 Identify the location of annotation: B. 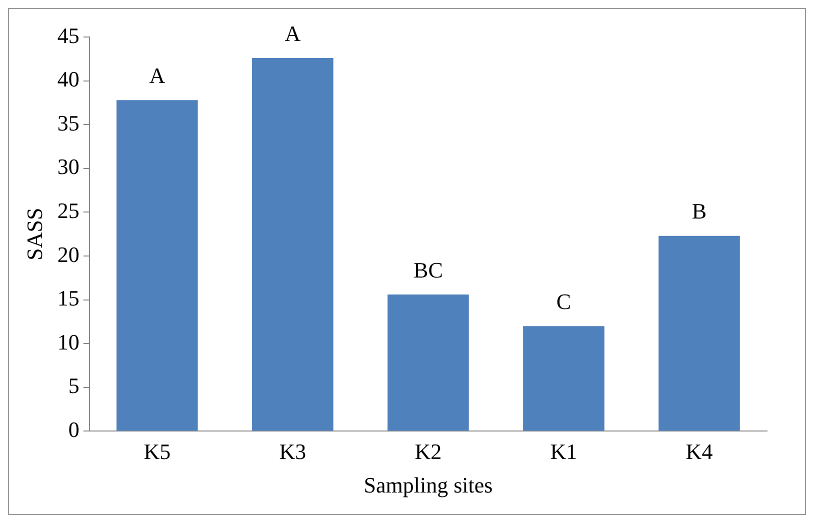
(699, 211).